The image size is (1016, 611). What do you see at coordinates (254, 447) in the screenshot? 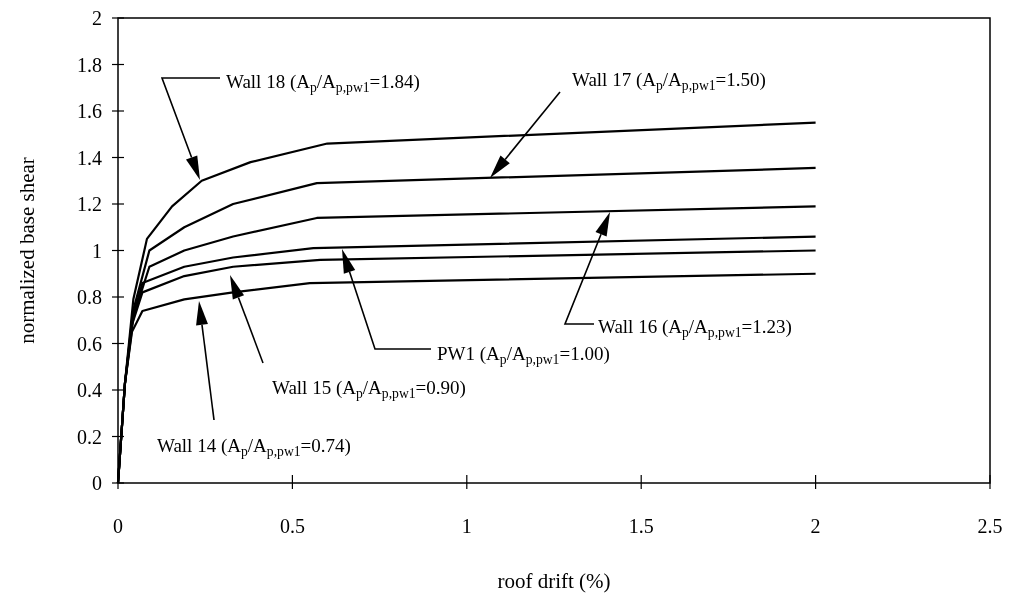
I see `annotation: Wall 14 (A$_{p}$/A$_{p,pw1}$=0.74)` at bounding box center [254, 447].